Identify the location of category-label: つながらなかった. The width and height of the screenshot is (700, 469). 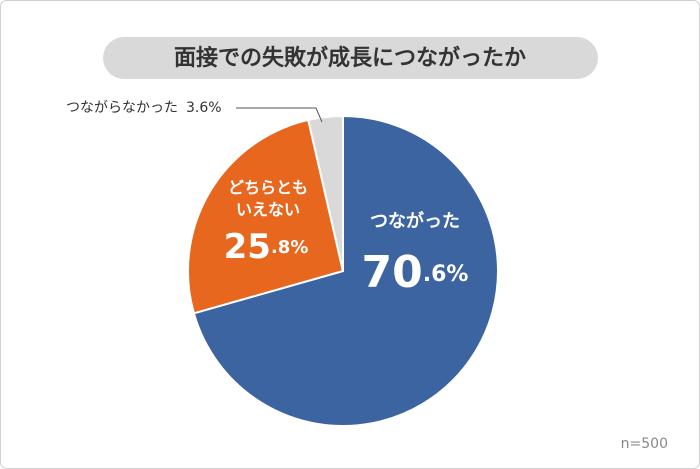
(122, 108).